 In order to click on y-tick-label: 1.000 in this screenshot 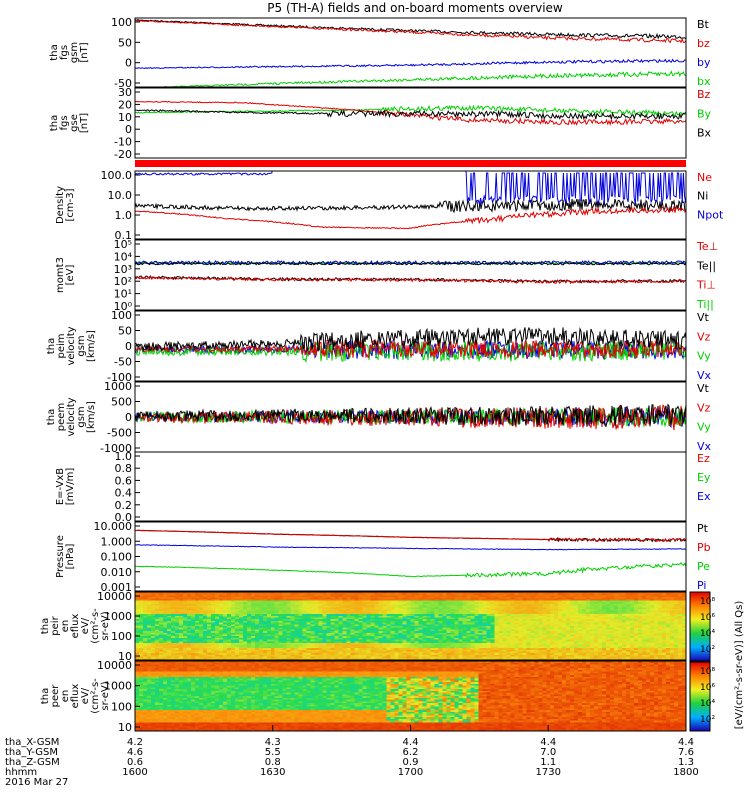, I will do `click(117, 541)`.